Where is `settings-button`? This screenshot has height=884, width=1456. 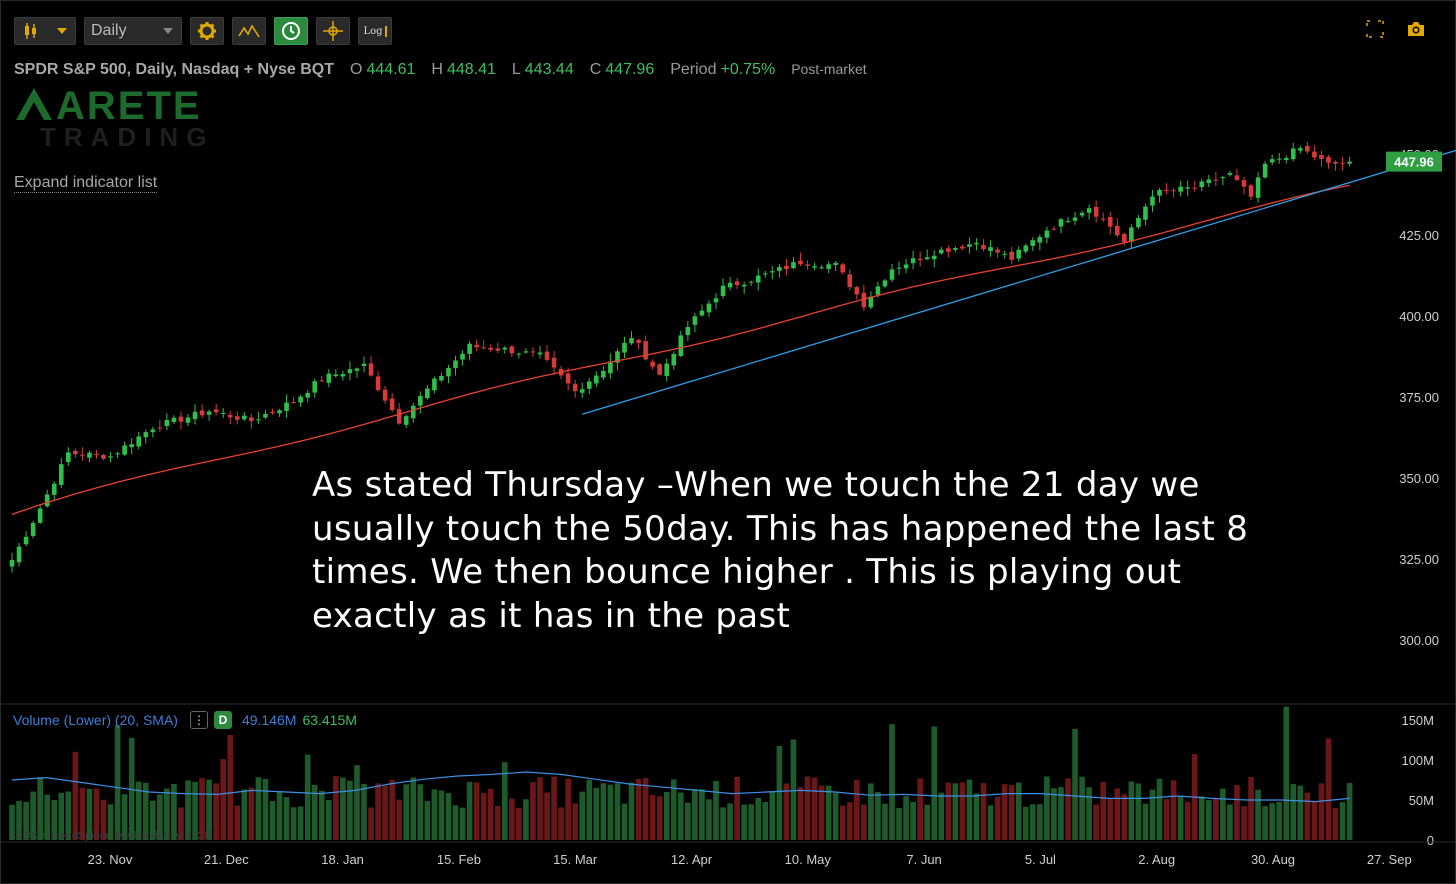
settings-button is located at coordinates (207, 31).